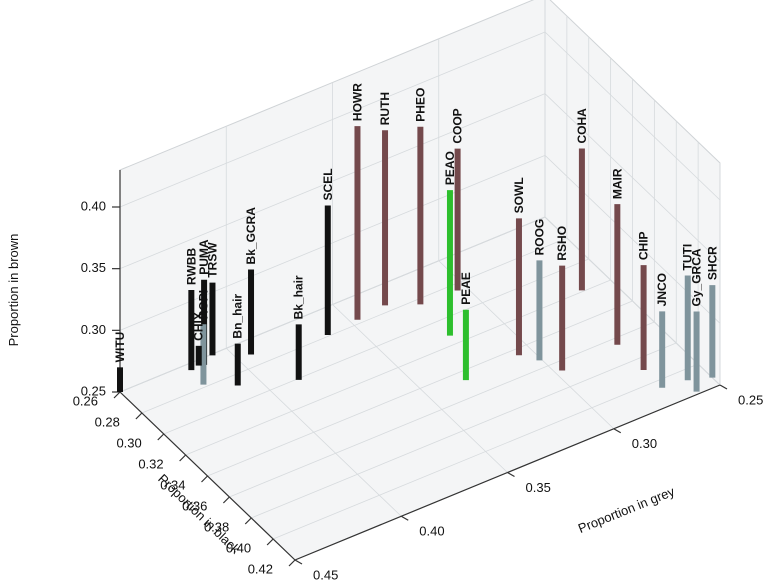  Describe the element at coordinates (519, 195) in the screenshot. I see `point-label: SOWL` at that location.